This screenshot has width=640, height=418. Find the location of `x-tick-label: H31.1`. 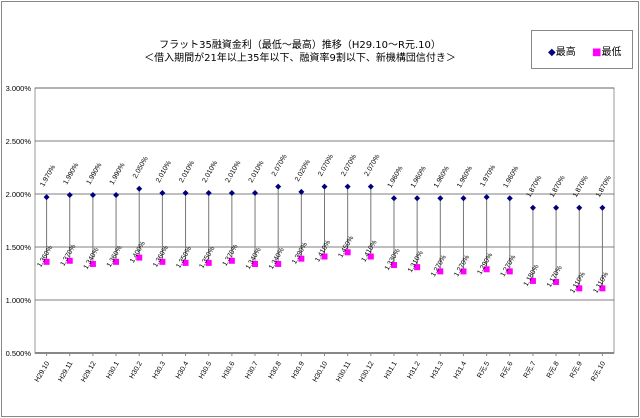

x-tick-label: H31.1 is located at coordinates (390, 370).